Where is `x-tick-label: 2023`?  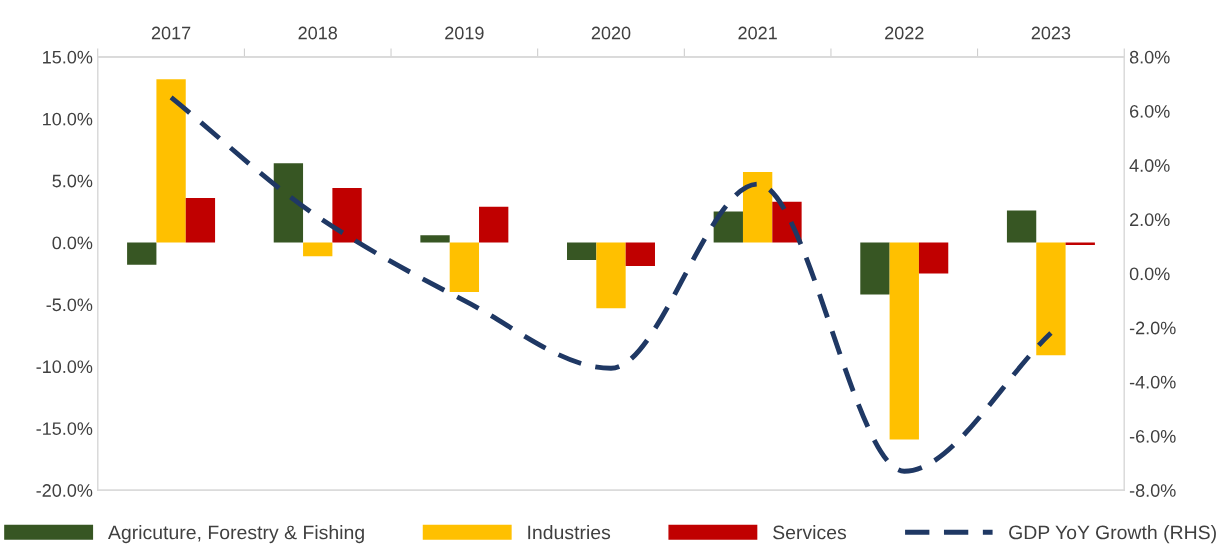 x-tick-label: 2023 is located at coordinates (1051, 33).